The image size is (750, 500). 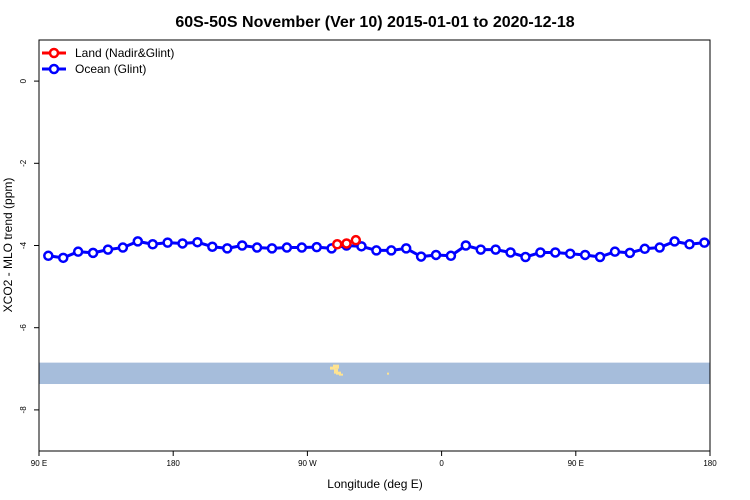 What do you see at coordinates (23, 328) in the screenshot?
I see `y-tick-label: -6` at bounding box center [23, 328].